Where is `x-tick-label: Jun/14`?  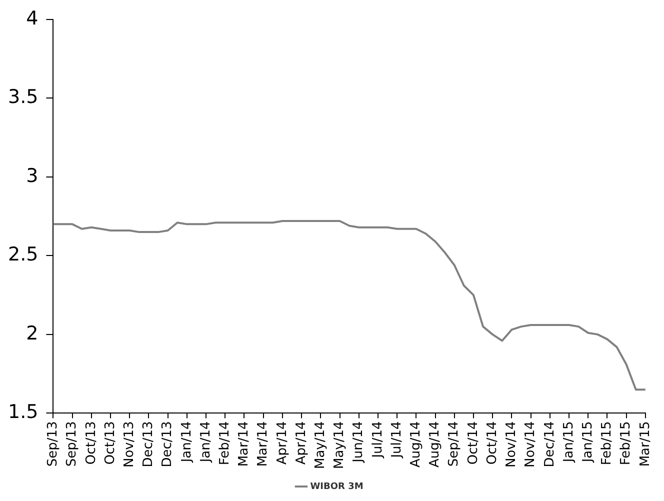 x-tick-label: Jun/14 is located at coordinates (358, 442).